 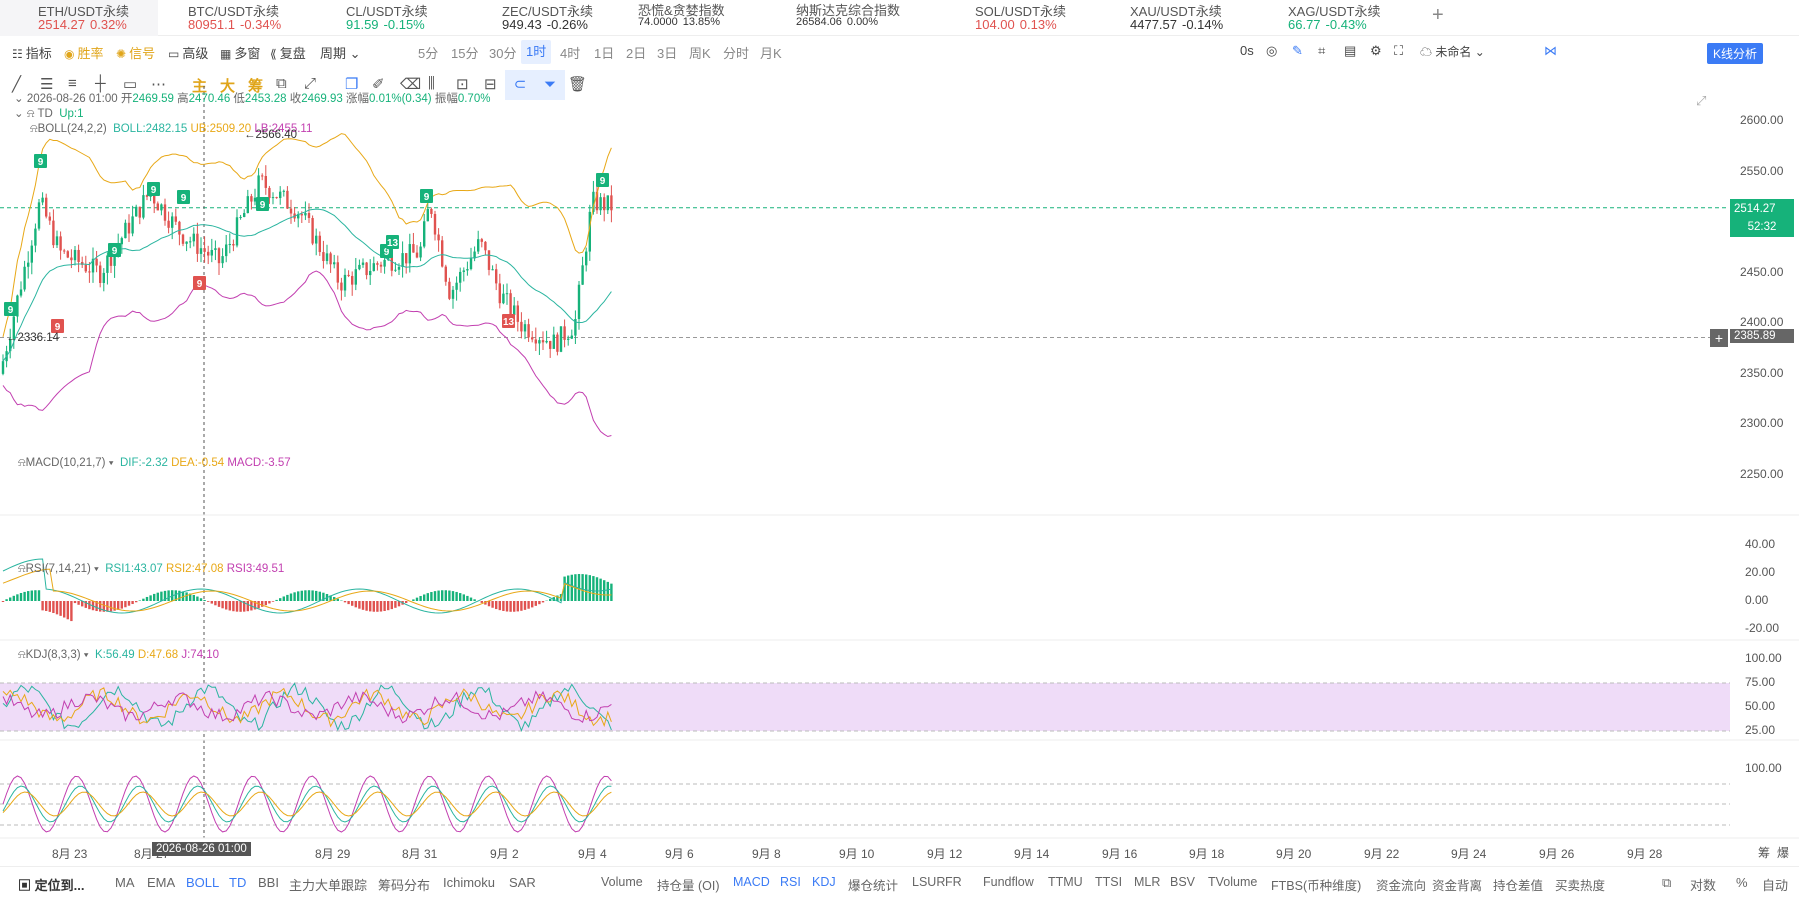 What do you see at coordinates (1701, 100) in the screenshot?
I see `expand-icon: ⤢` at bounding box center [1701, 100].